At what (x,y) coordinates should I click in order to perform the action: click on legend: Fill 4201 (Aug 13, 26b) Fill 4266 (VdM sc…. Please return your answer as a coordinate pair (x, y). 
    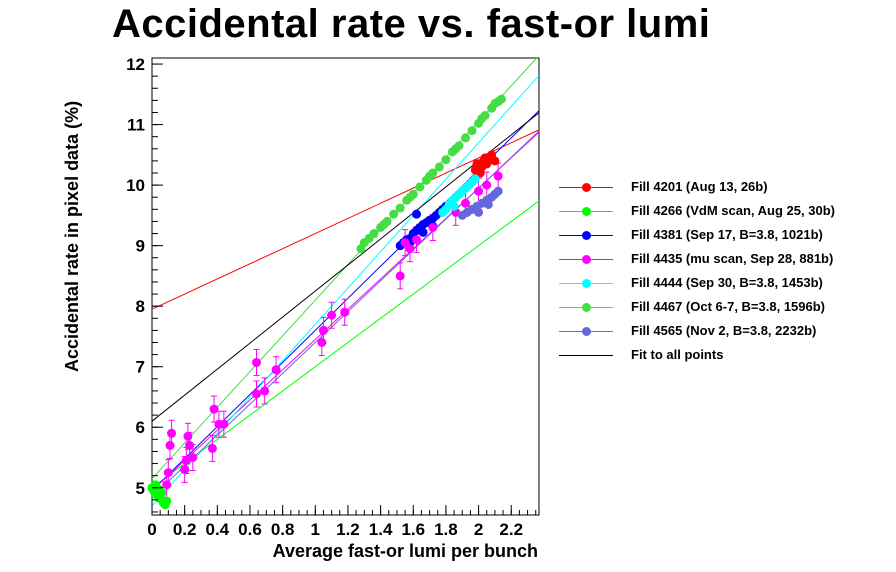
    Looking at the image, I should click on (720, 272).